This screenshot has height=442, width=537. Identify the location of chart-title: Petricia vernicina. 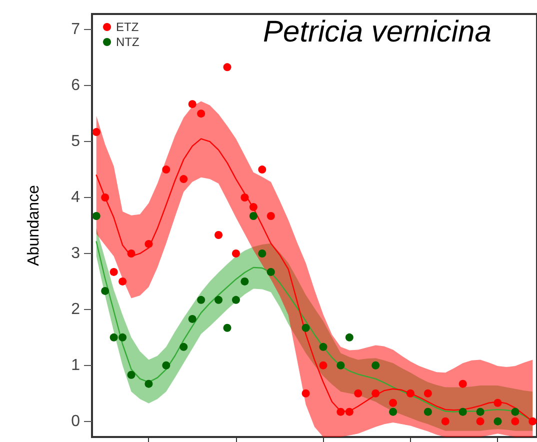
(377, 32).